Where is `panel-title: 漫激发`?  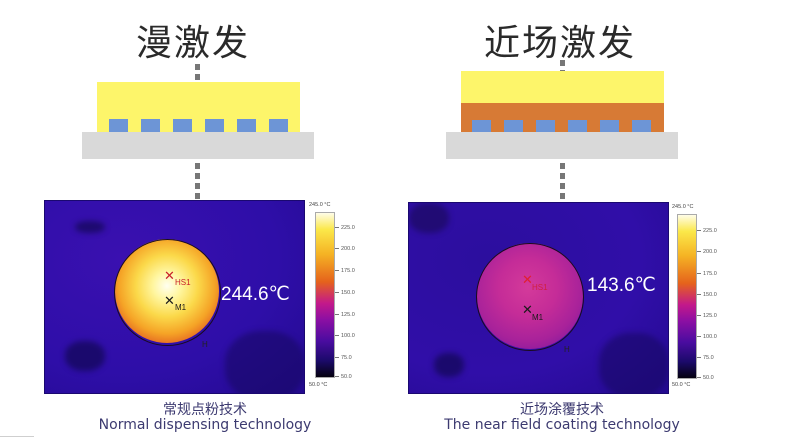
panel-title: 漫激发 is located at coordinates (193, 43).